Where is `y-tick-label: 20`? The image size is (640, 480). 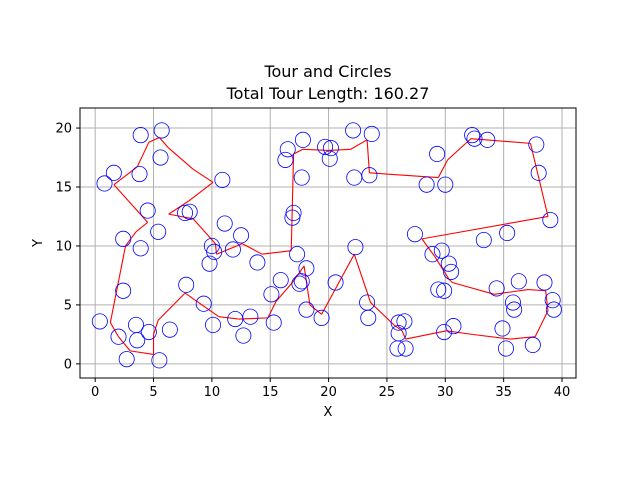
y-tick-label: 20 is located at coordinates (63, 129).